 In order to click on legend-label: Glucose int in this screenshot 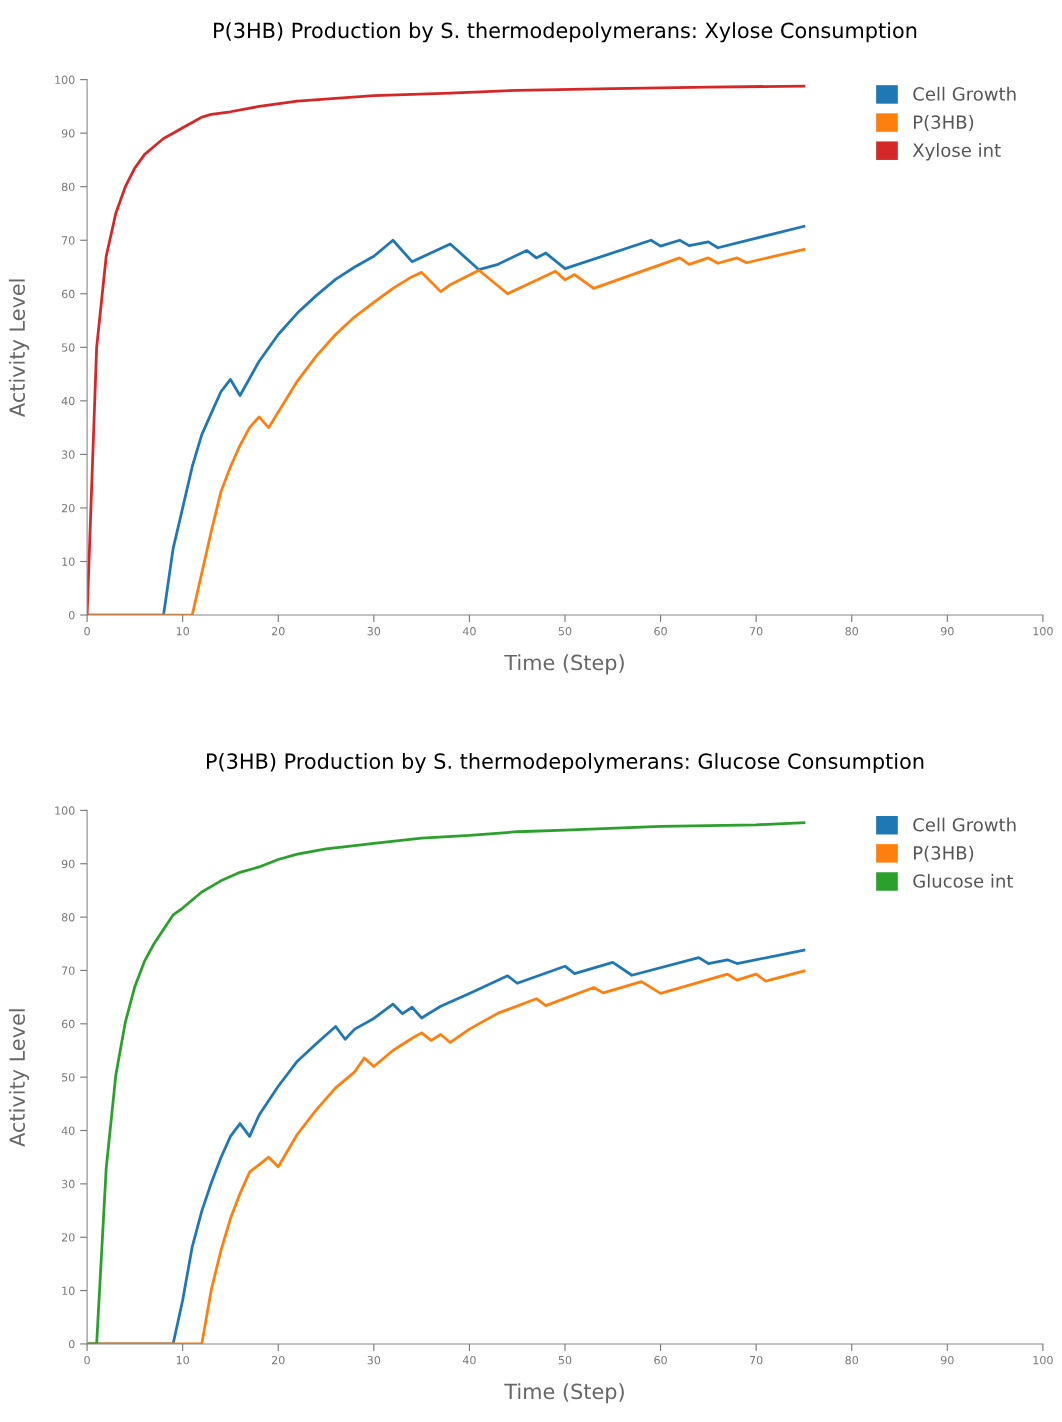, I will do `click(963, 880)`.